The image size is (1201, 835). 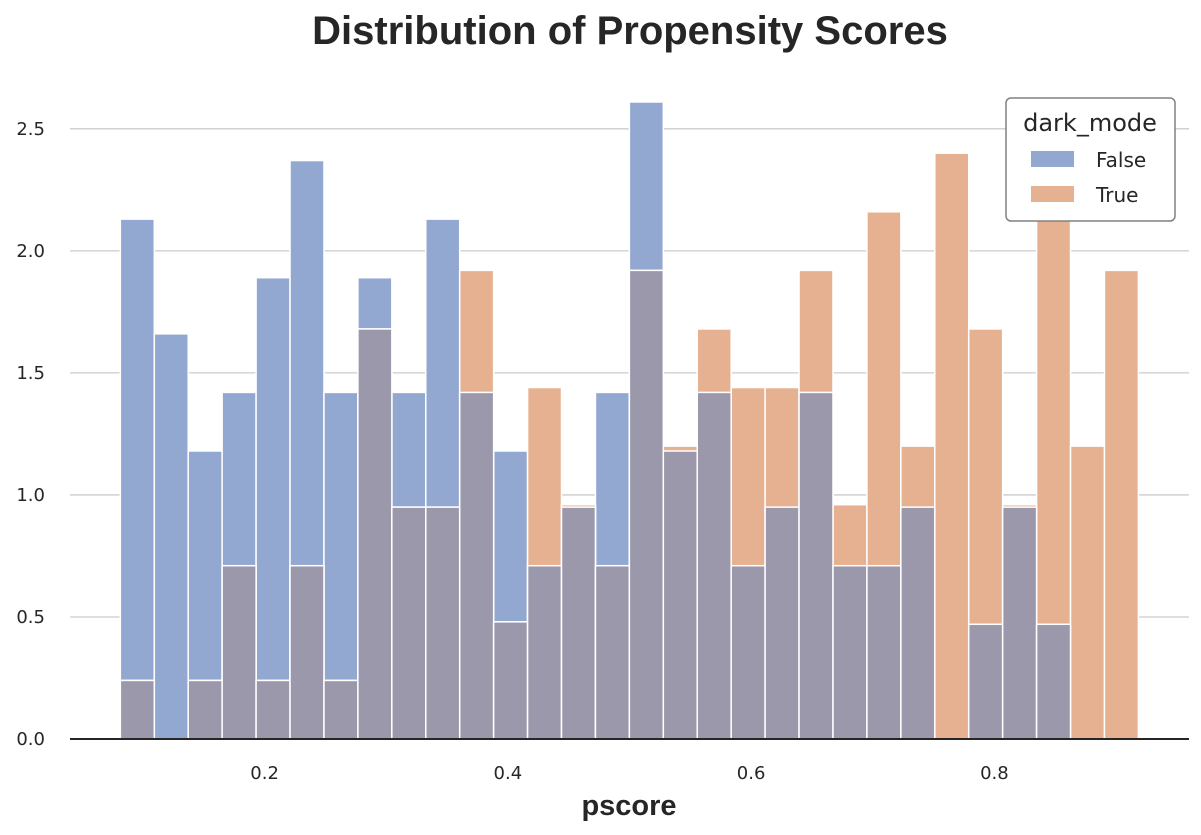 I want to click on x-tick-label: 0.6, so click(x=751, y=773).